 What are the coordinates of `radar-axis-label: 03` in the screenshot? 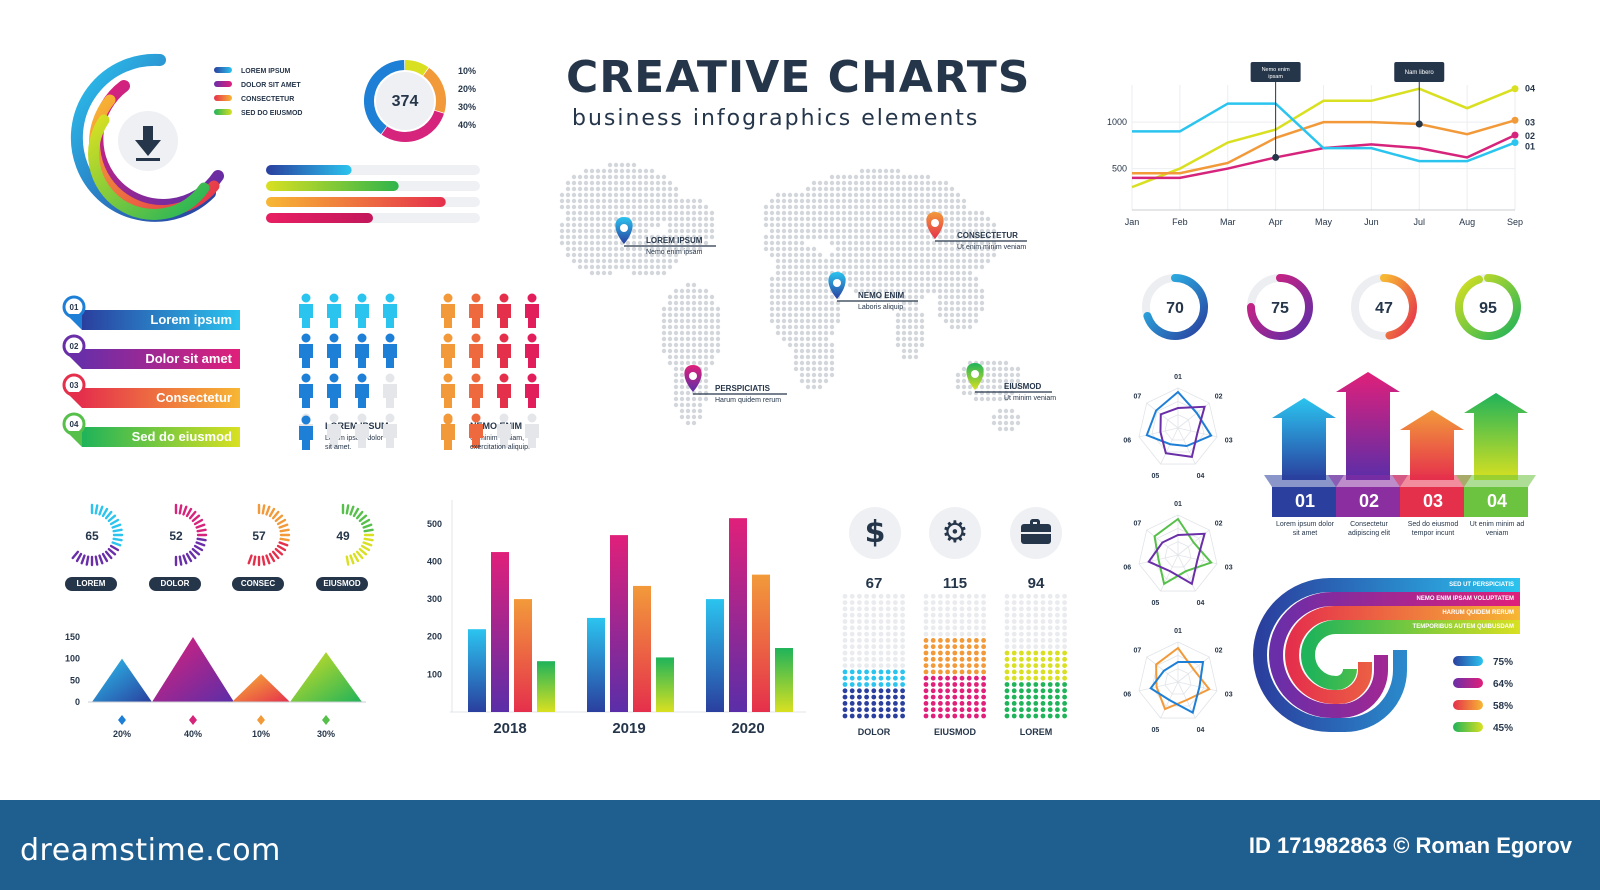 It's located at (1229, 695).